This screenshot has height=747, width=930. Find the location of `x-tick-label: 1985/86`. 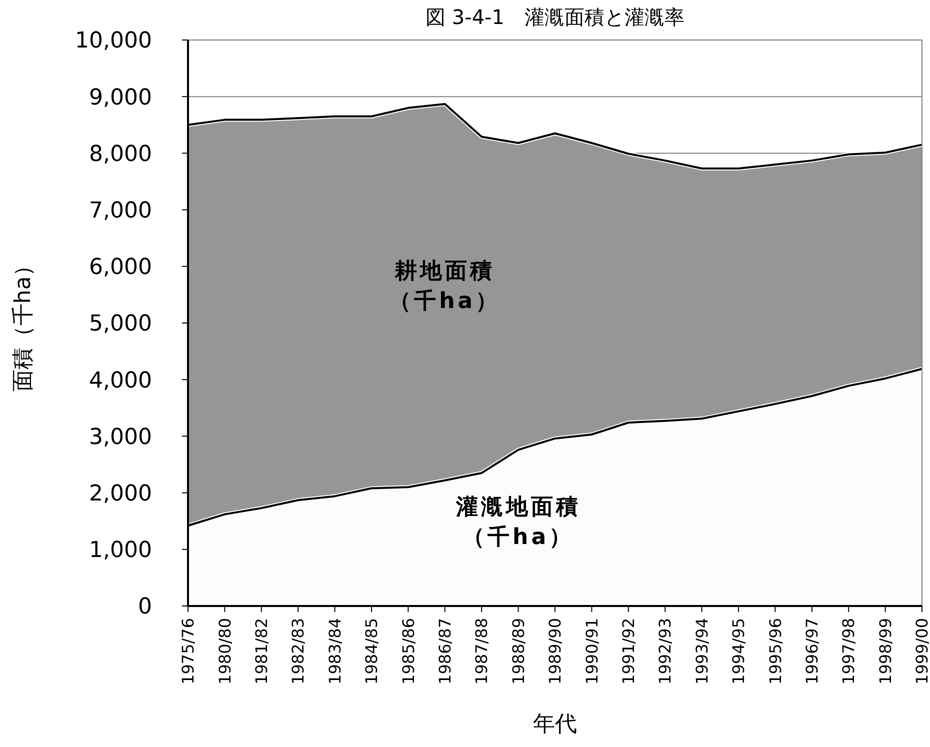

x-tick-label: 1985/86 is located at coordinates (408, 651).